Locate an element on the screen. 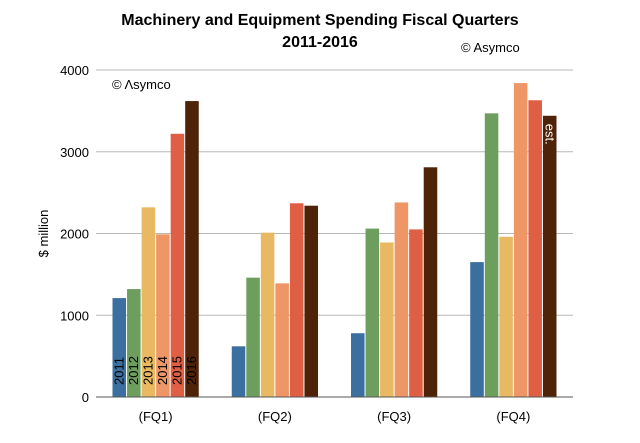 Image resolution: width=640 pixels, height=443 pixels. x-tick-label: (FQ1) is located at coordinates (156, 416).